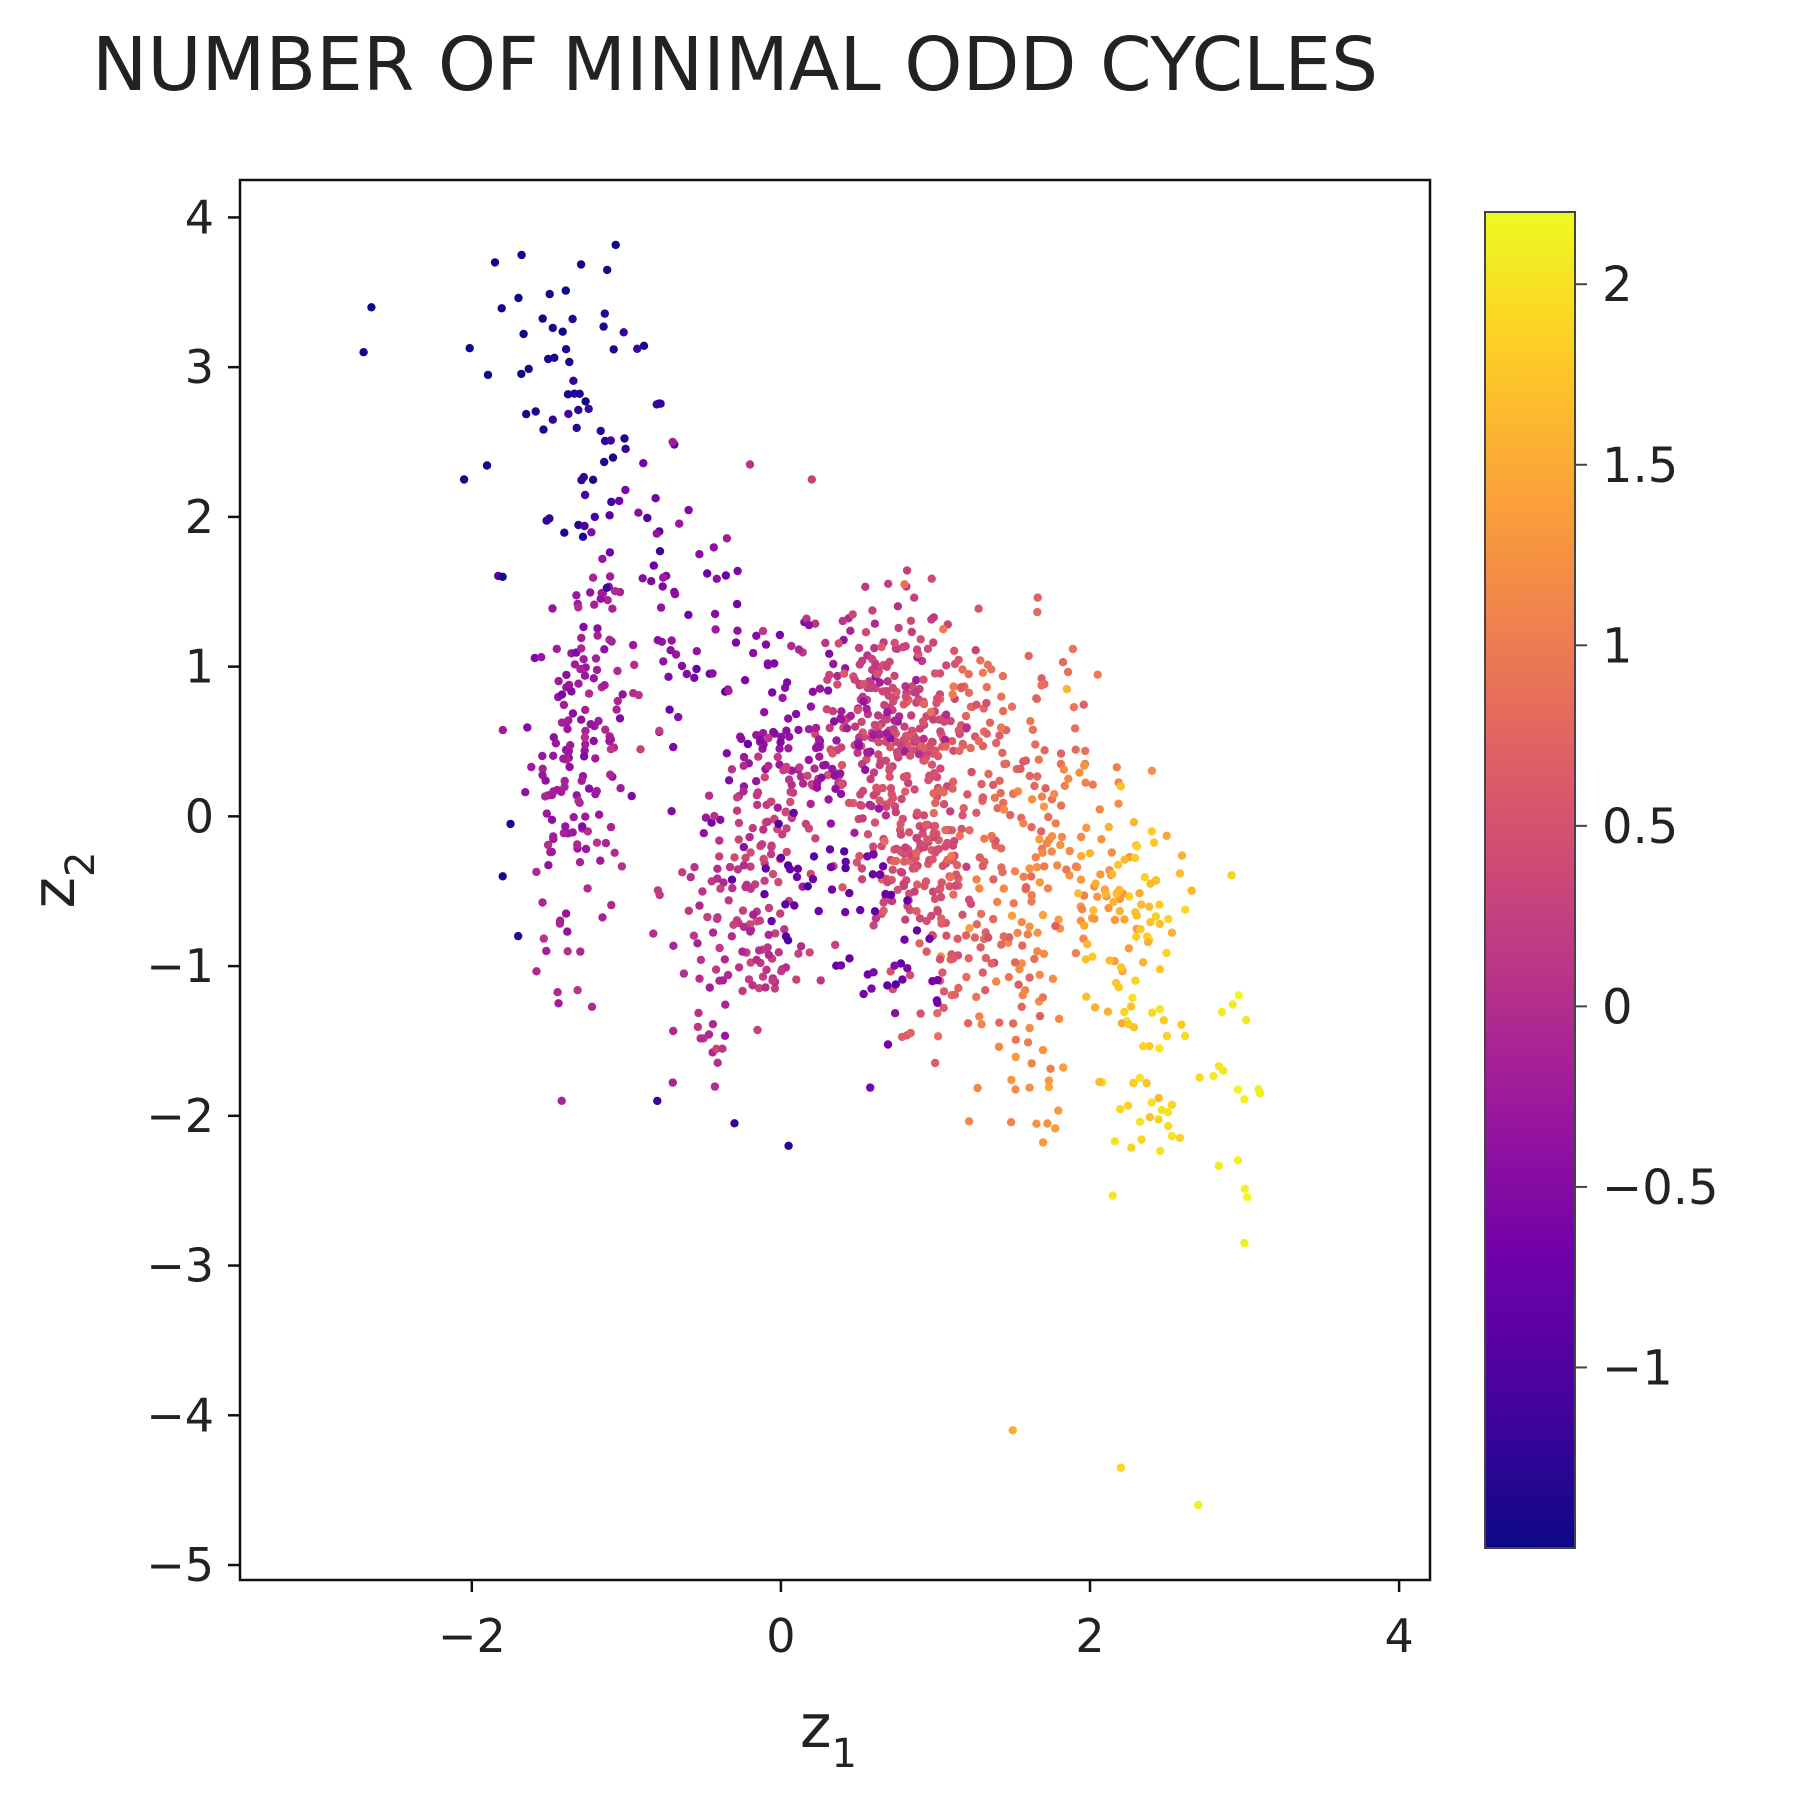  What do you see at coordinates (1617, 646) in the screenshot?
I see `colorbar-tick-label: 1` at bounding box center [1617, 646].